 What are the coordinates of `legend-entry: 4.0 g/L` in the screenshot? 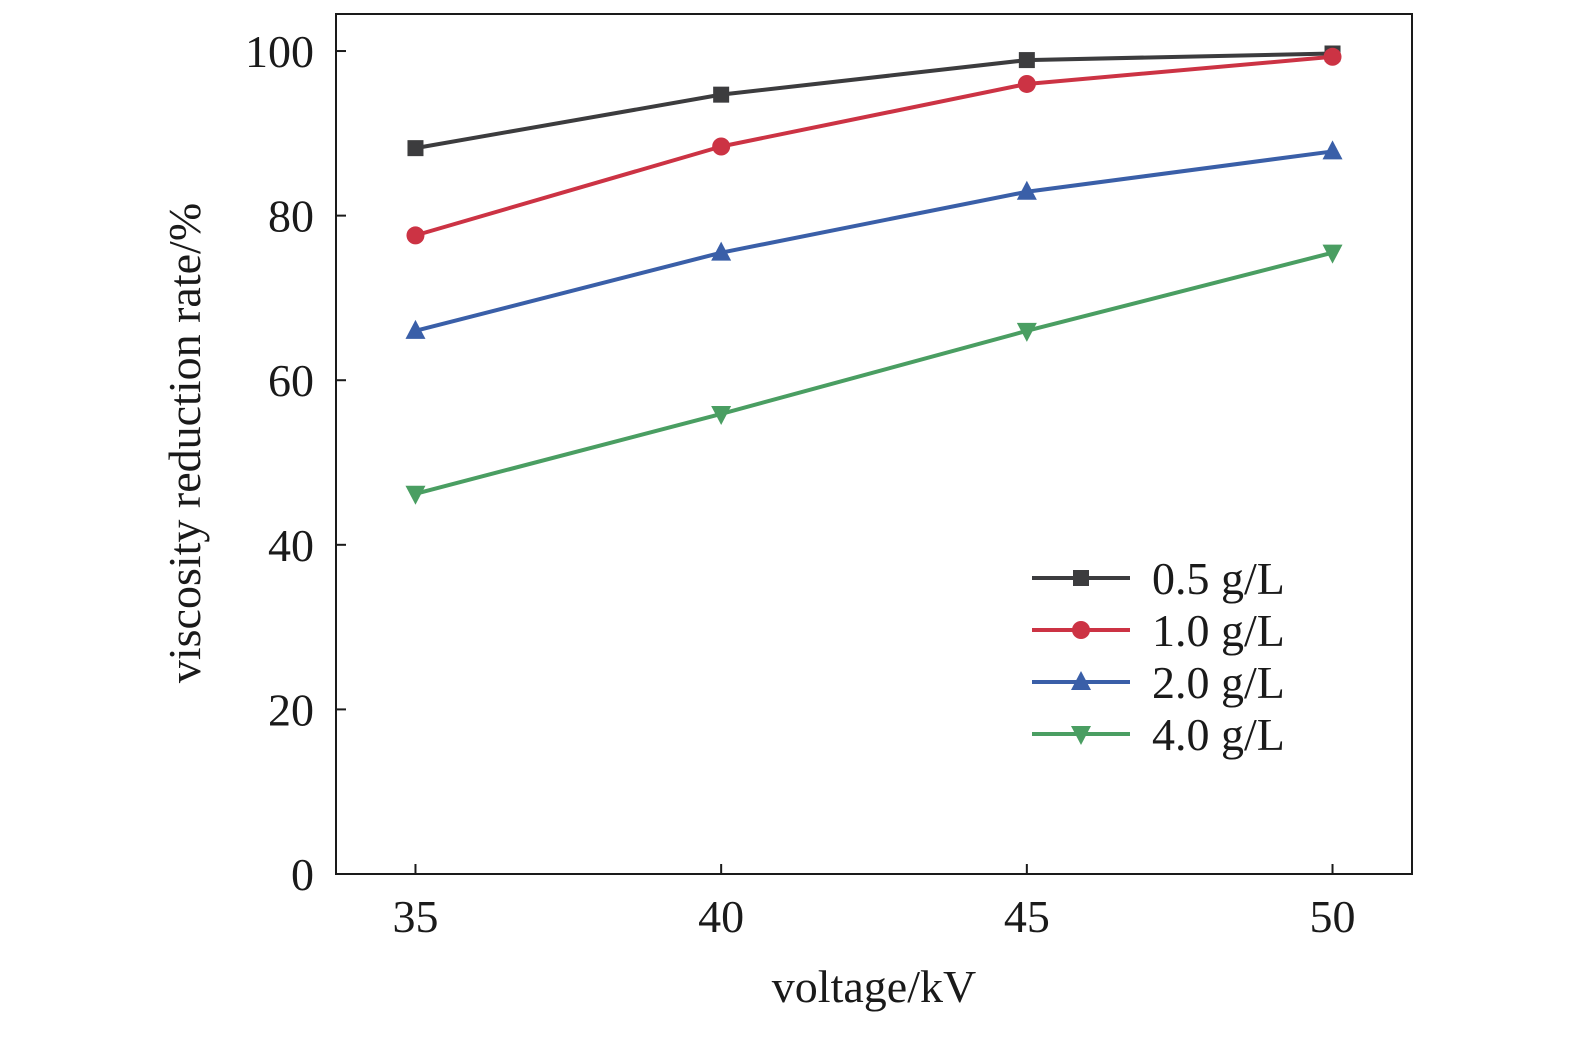 It's located at (1158, 734).